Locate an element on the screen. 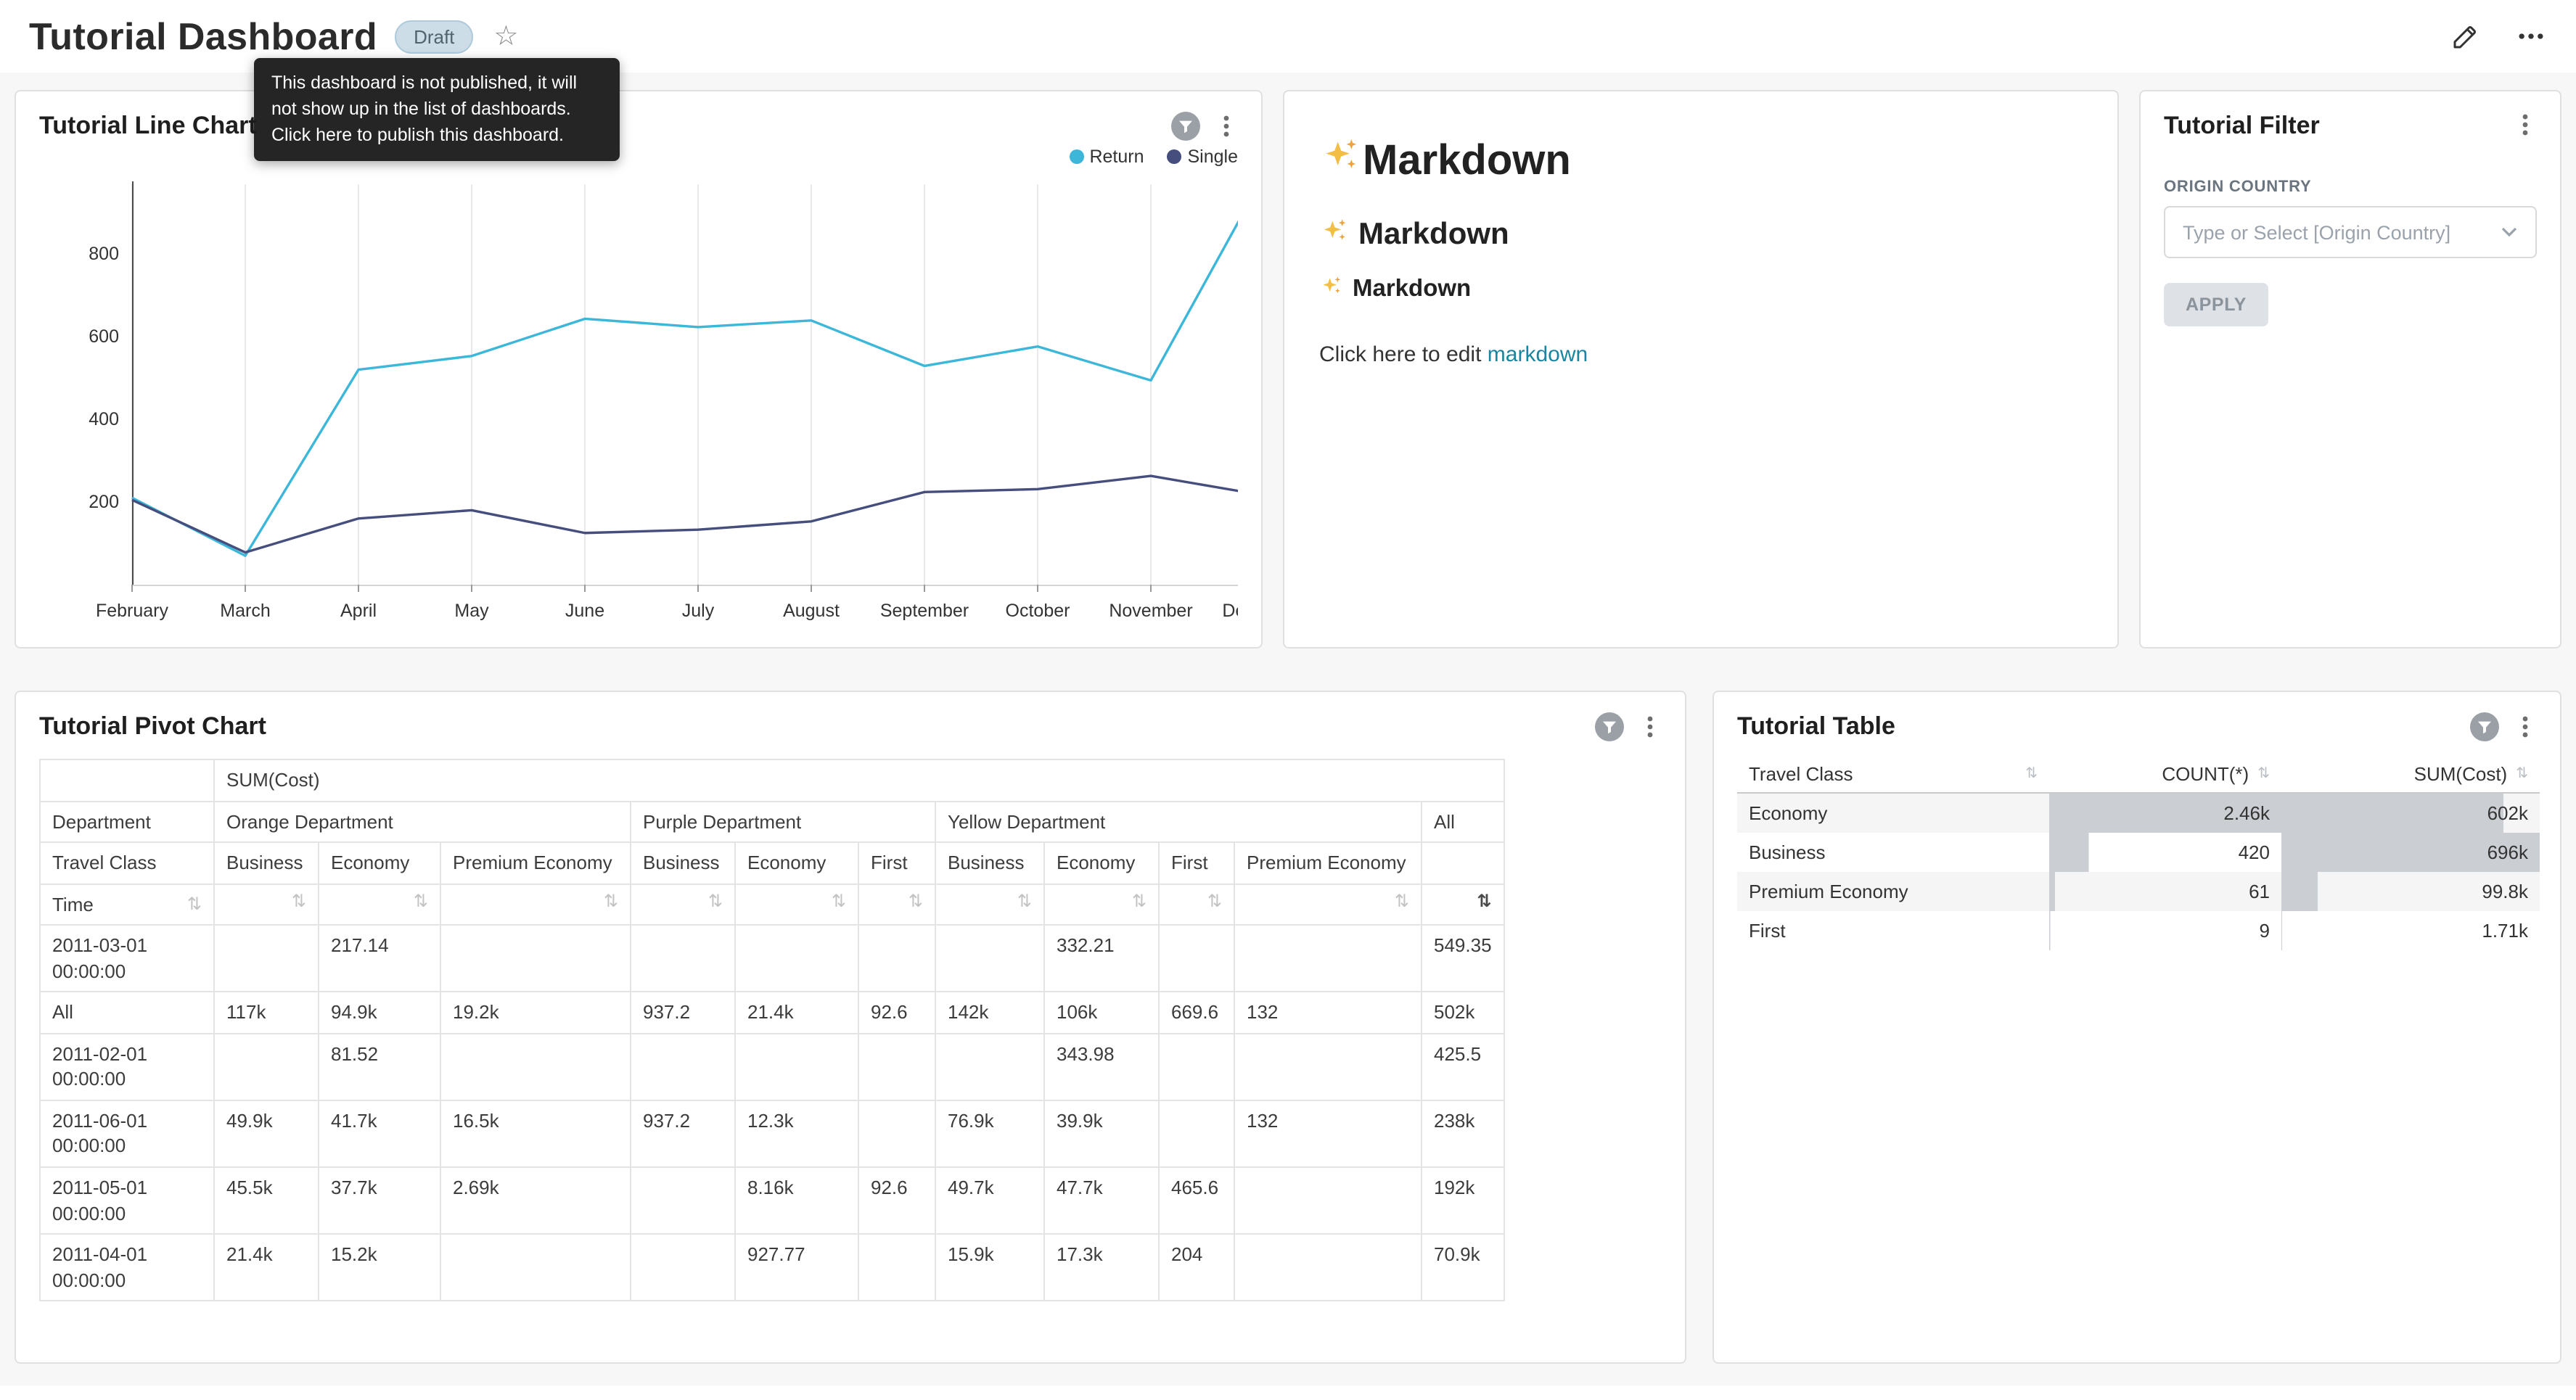 This screenshot has width=2576, height=1400. markdown-paragraph-text: Click here to edit is located at coordinates (1403, 354).